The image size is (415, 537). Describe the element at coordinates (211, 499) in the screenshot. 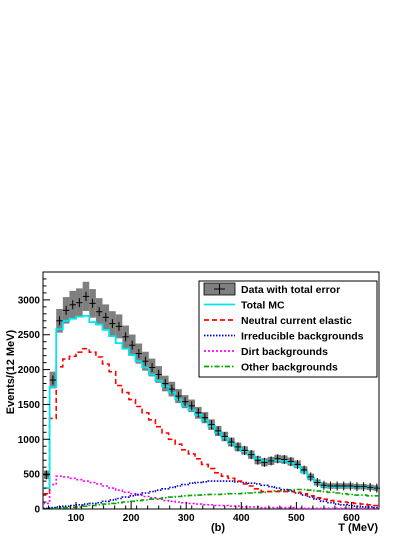

I see `series-other-backgrounds` at that location.